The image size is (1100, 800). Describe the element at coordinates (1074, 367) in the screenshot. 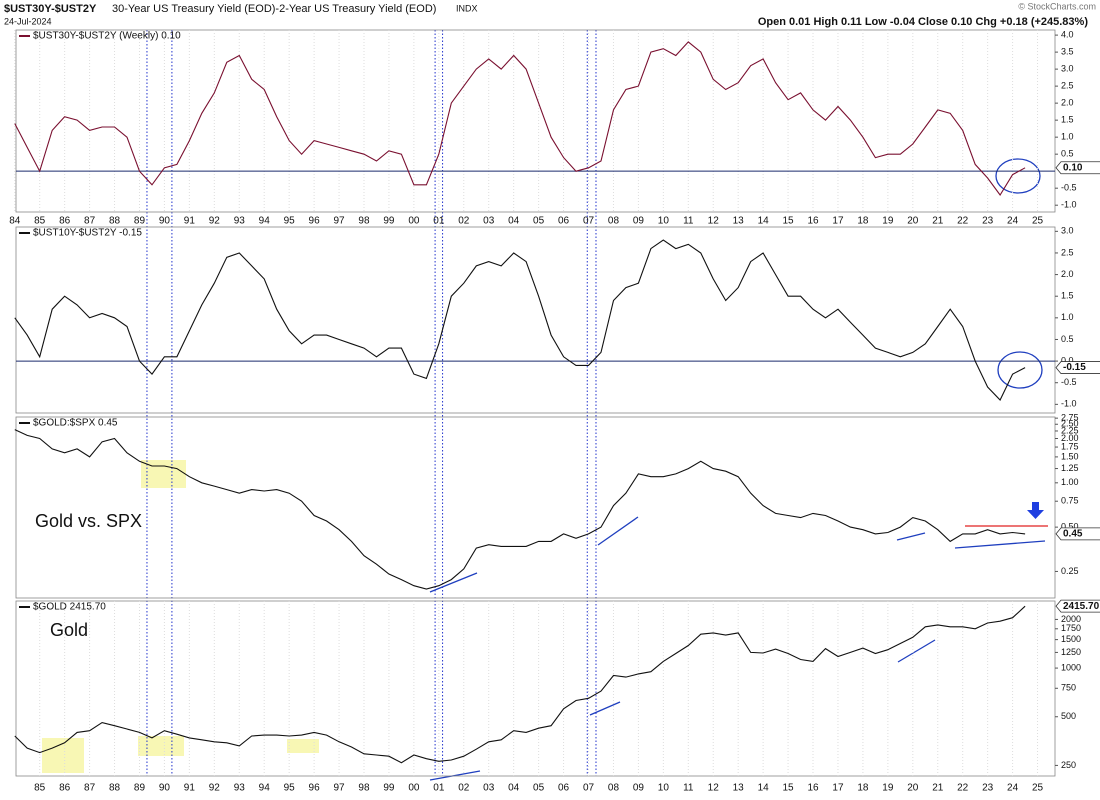

I see `last-value-label: -0.15` at that location.